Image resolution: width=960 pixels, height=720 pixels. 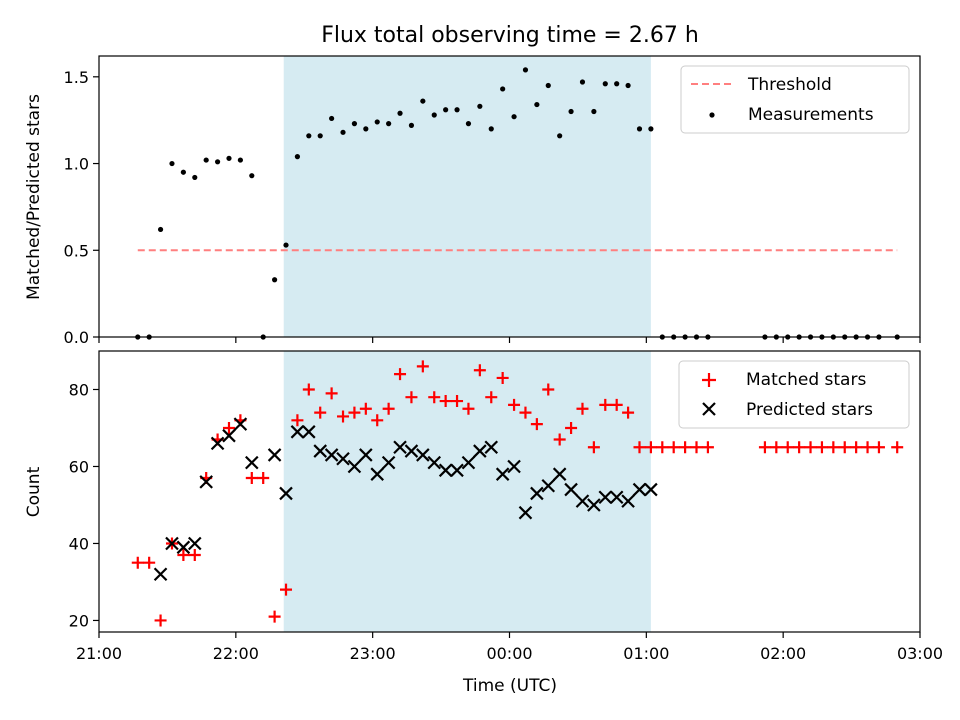 I want to click on top-y-tick-label: 1.0, so click(x=76, y=164).